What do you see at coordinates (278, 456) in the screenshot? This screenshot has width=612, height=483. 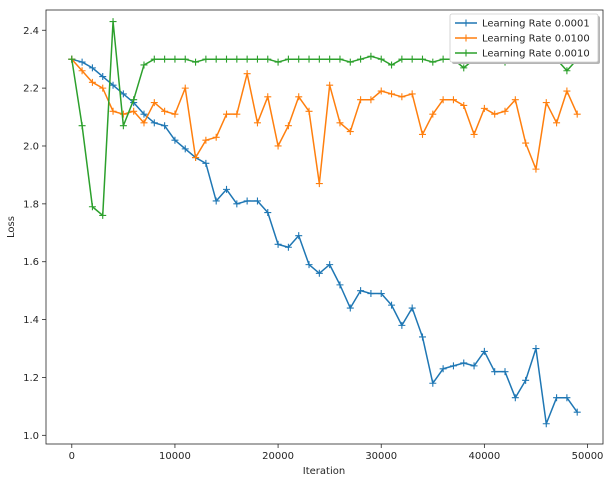 I see `x-tick-label: 20000` at bounding box center [278, 456].